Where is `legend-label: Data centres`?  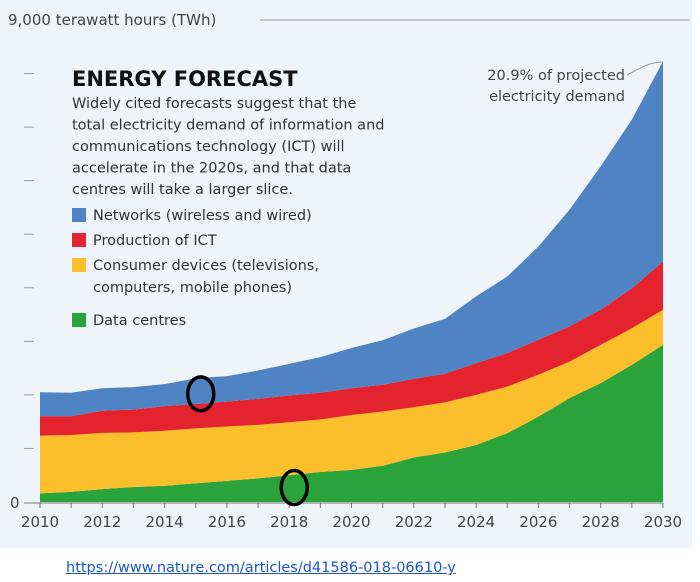
legend-label: Data centres is located at coordinates (139, 321).